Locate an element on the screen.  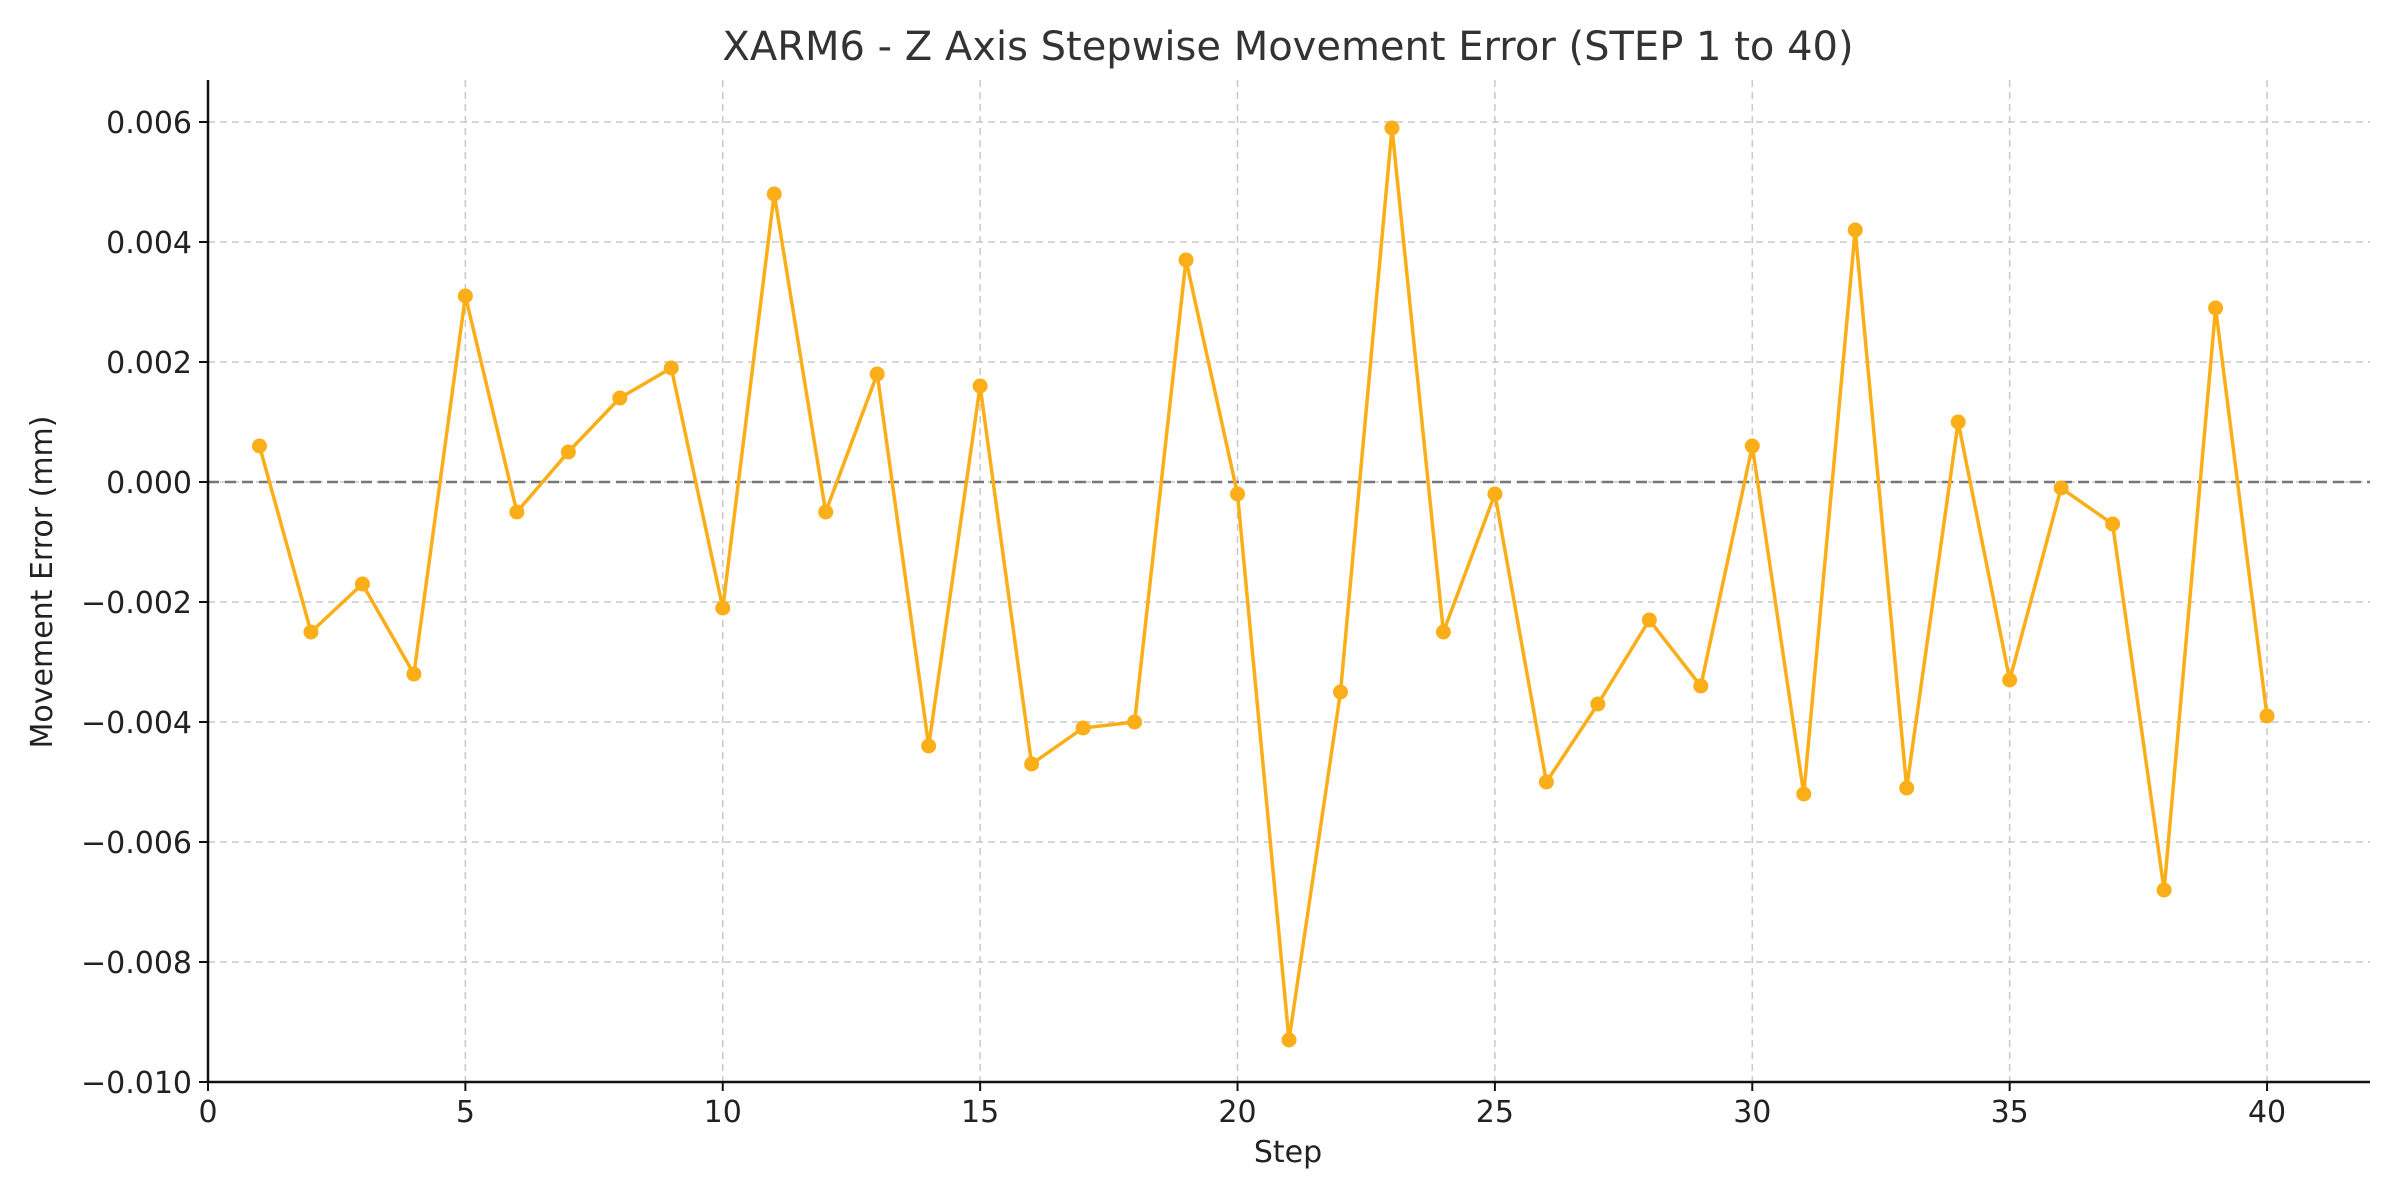
y-tick-label: −0.002 is located at coordinates (136, 603).